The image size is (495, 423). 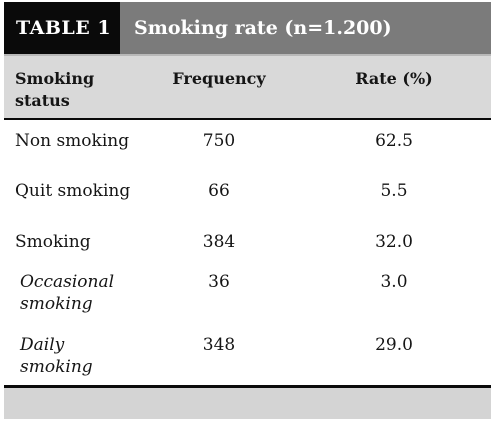 I want to click on row-status: Daily smoking, so click(x=56, y=356).